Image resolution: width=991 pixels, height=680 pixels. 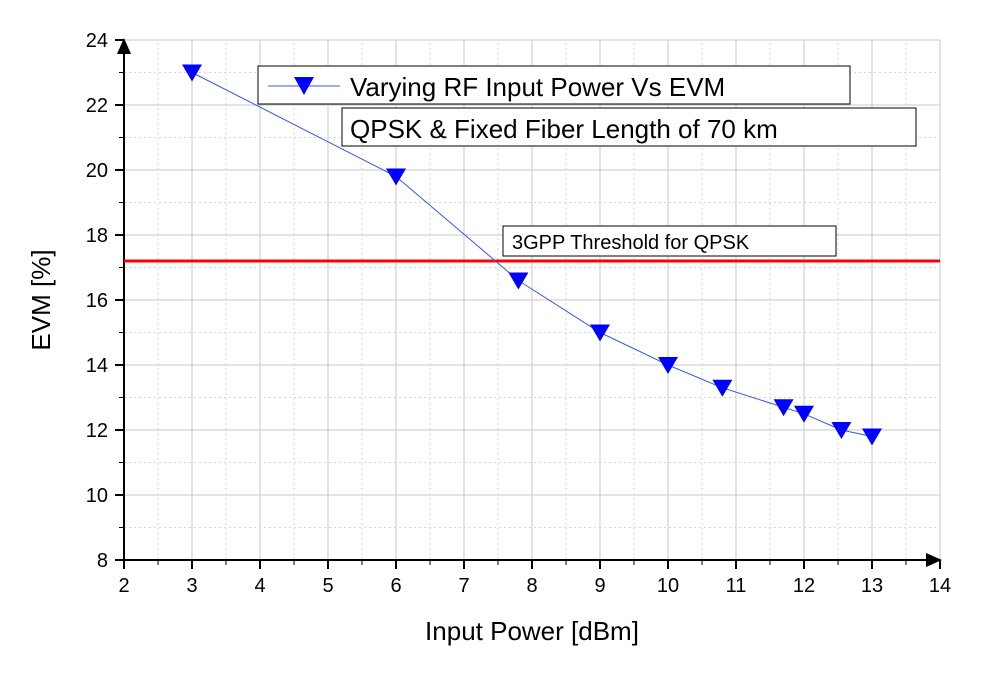 I want to click on y-tick-label: 10, so click(x=97, y=496).